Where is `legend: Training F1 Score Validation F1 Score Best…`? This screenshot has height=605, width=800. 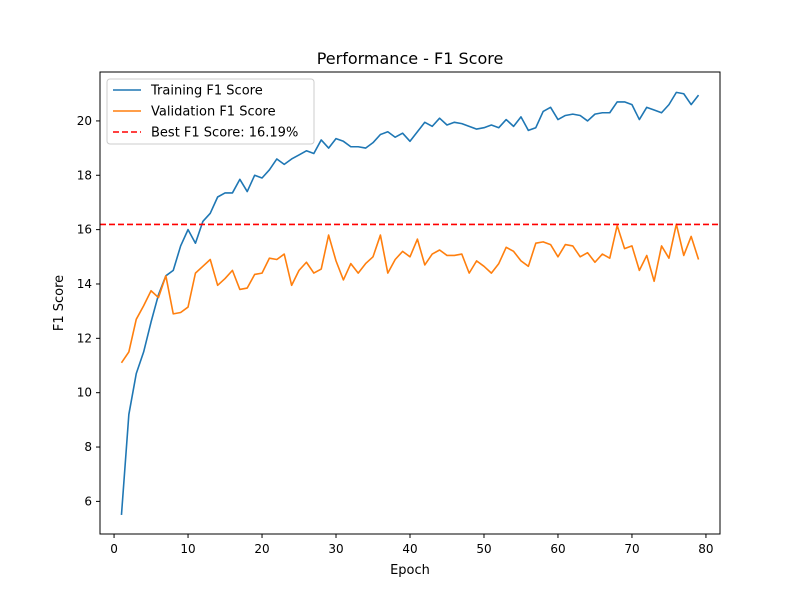 legend: Training F1 Score Validation F1 Score Best… is located at coordinates (210, 111).